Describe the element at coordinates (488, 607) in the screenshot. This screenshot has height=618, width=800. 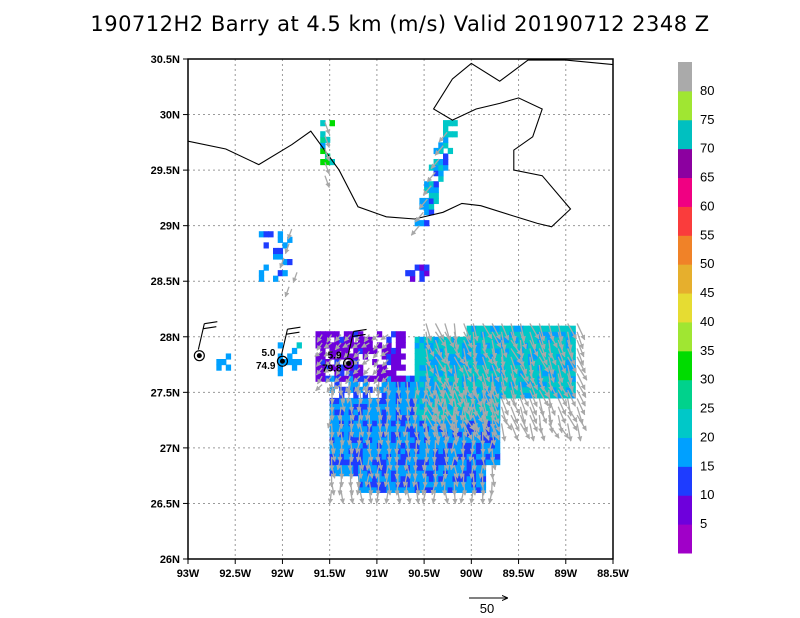
I see `reference-vector: 50` at that location.